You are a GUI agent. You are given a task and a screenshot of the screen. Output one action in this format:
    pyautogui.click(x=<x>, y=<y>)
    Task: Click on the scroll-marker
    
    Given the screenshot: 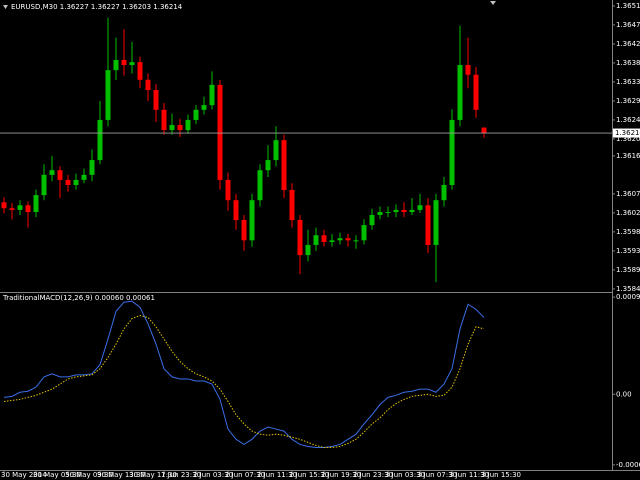 What is the action you would take?
    pyautogui.click(x=493, y=3)
    